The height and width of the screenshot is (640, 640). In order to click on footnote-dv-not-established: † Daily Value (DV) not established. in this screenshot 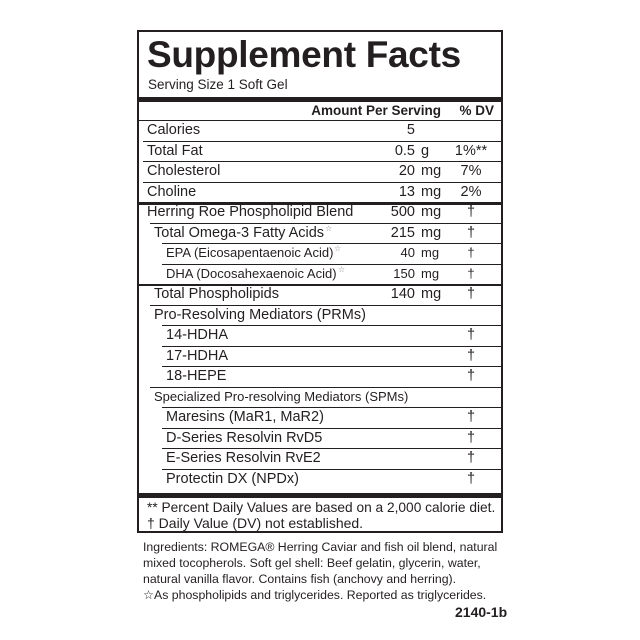, I will do `click(255, 523)`.